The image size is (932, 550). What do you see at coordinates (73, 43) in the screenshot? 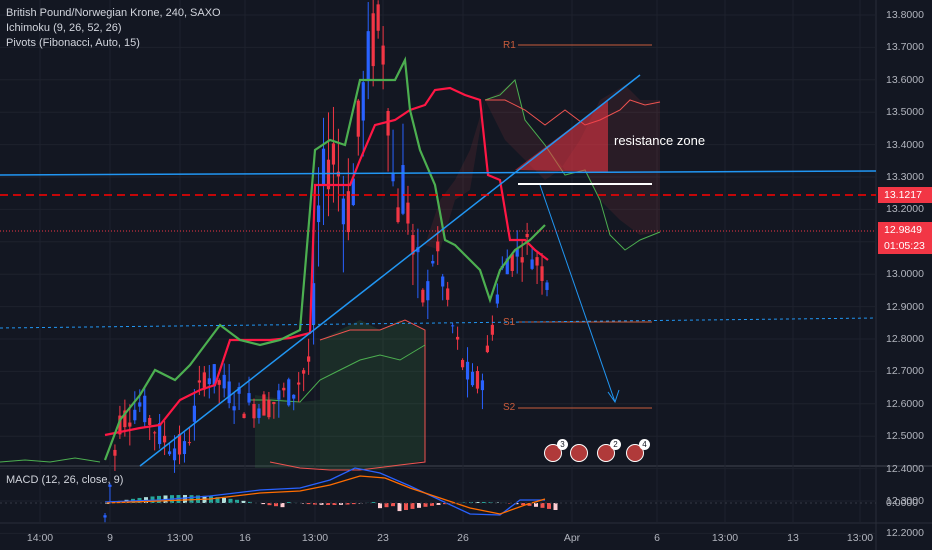
I see `indicator-pivots: Pivots (Fibonacci, Auto, 15)` at bounding box center [73, 43].